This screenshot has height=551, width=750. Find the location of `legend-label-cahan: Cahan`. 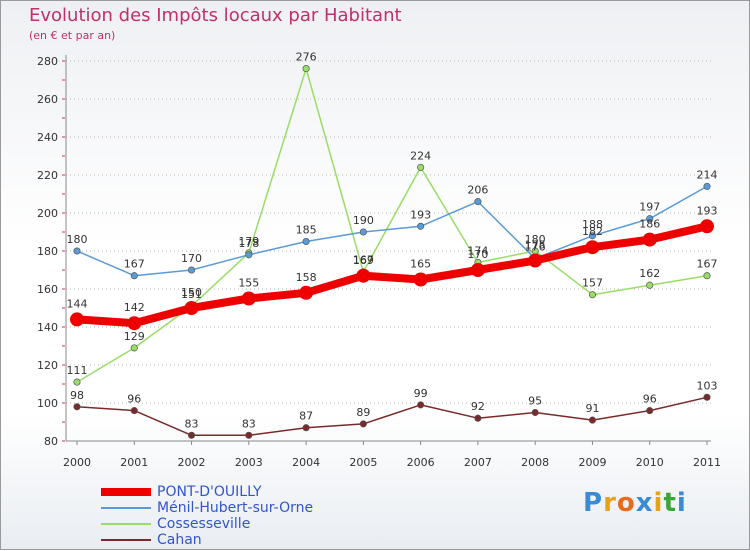

legend-label-cahan: Cahan is located at coordinates (179, 540).